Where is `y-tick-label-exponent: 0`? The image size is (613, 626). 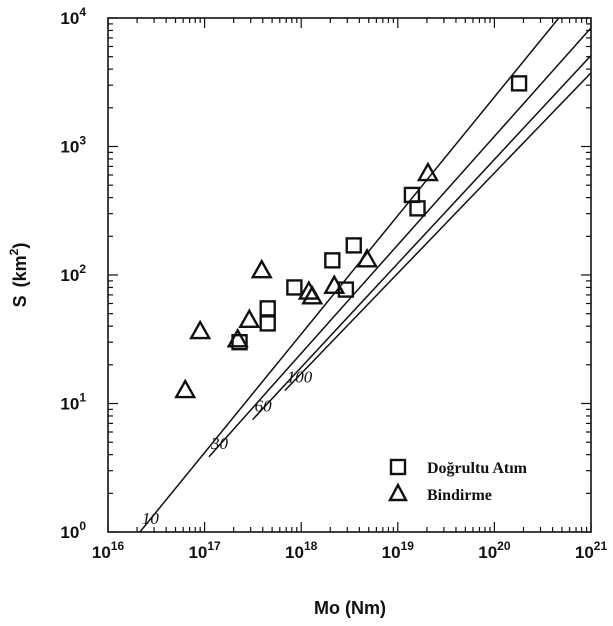
y-tick-label-exponent: 0 is located at coordinates (82, 526).